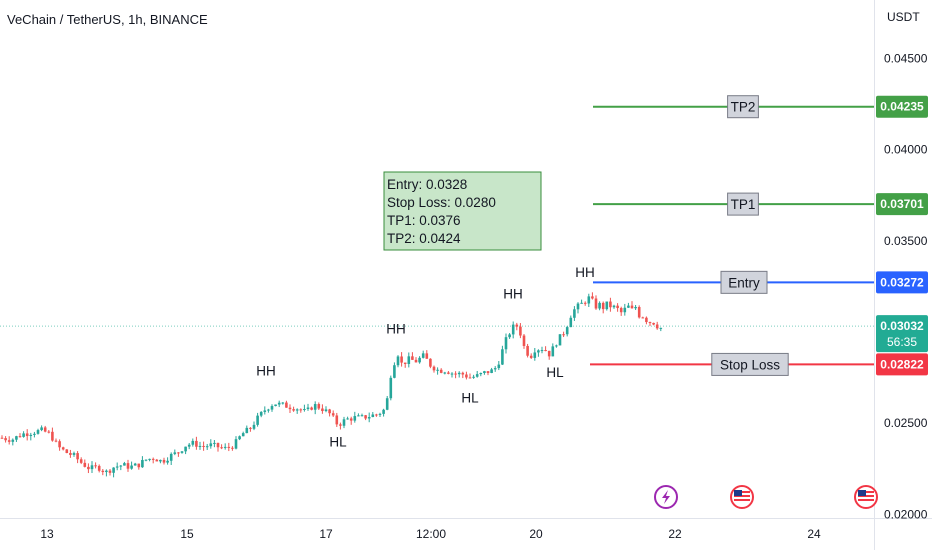 The image size is (932, 550). What do you see at coordinates (47, 534) in the screenshot?
I see `time-tick-label: 13` at bounding box center [47, 534].